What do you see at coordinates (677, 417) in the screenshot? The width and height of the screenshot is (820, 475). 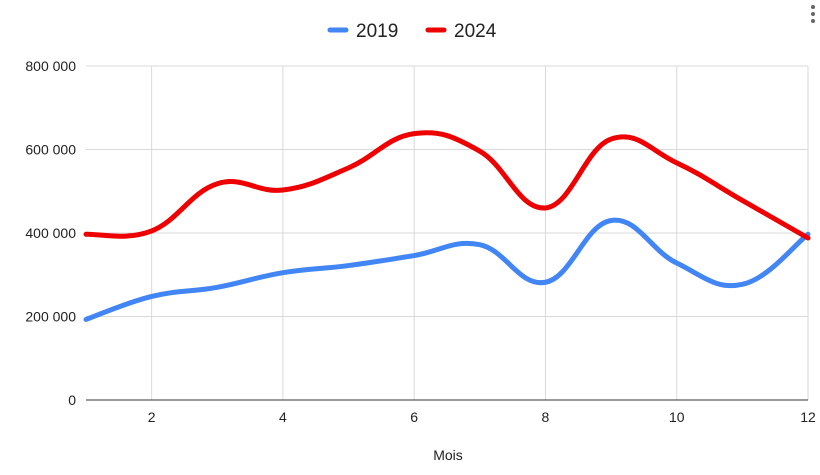 I see `x-tick-label: 10` at bounding box center [677, 417].